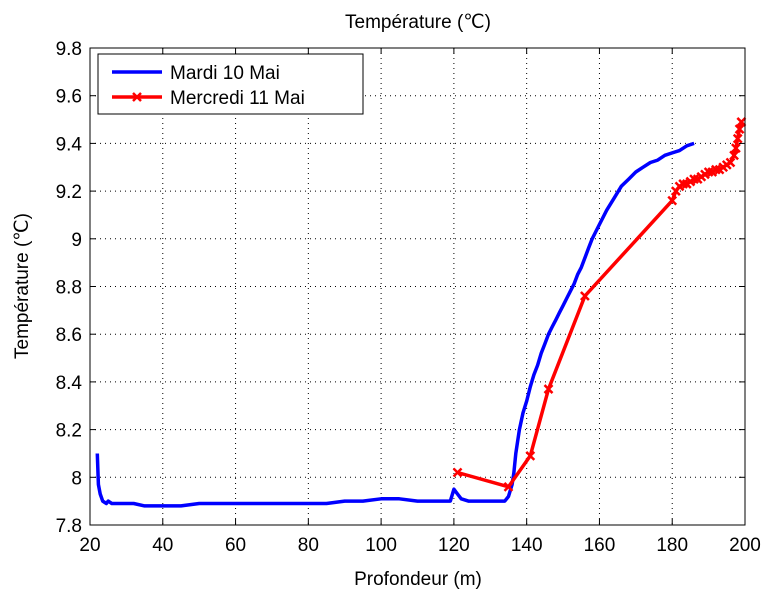 The height and width of the screenshot is (600, 784). Describe the element at coordinates (418, 22) in the screenshot. I see `chart-title: Température (℃)` at that location.